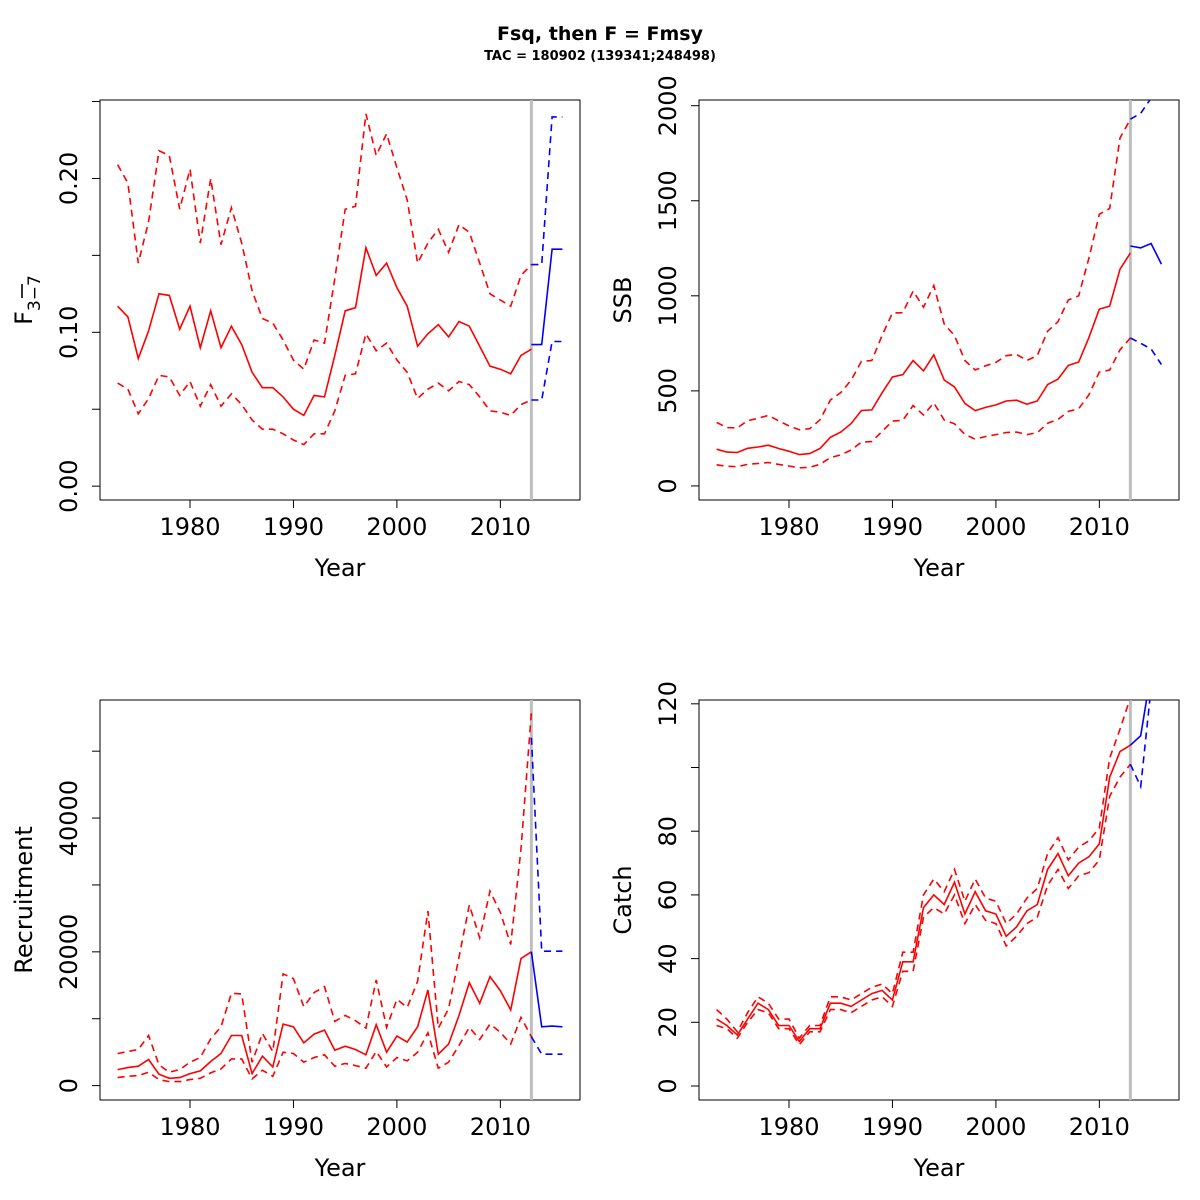  Describe the element at coordinates (668, 295) in the screenshot. I see `y-tick-label: 1000` at that location.